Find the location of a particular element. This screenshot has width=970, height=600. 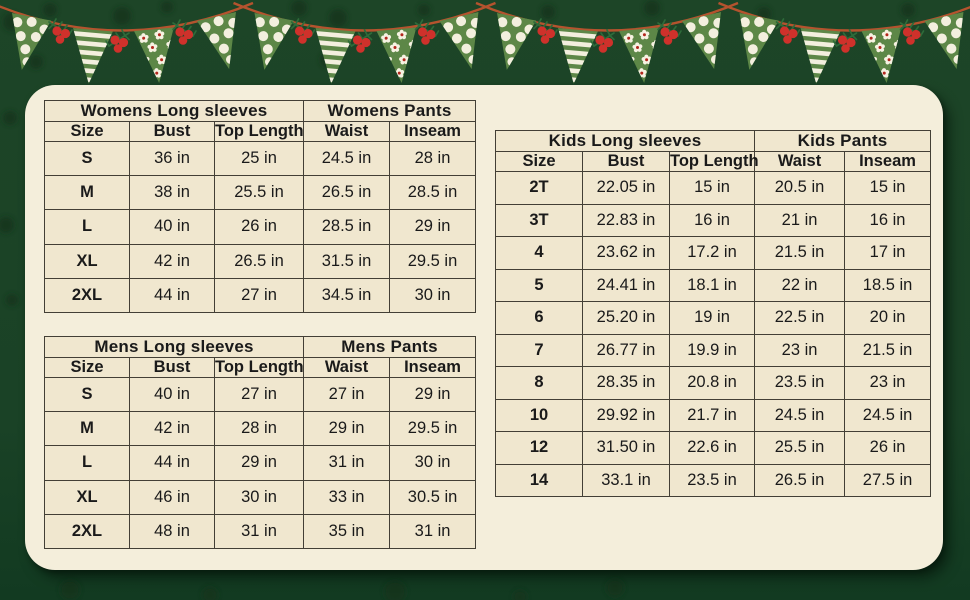

size-cell: 3T is located at coordinates (539, 220).